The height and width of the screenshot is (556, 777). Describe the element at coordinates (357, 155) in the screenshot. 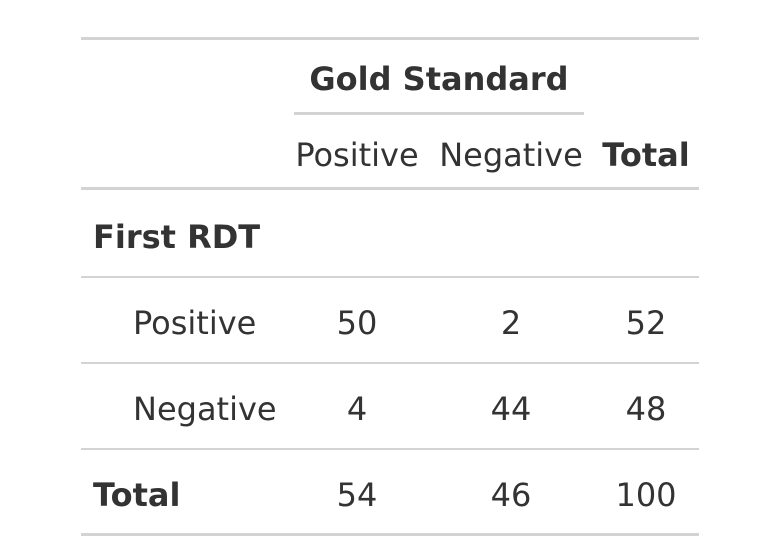

I see `col-header-positive: Positive` at that location.